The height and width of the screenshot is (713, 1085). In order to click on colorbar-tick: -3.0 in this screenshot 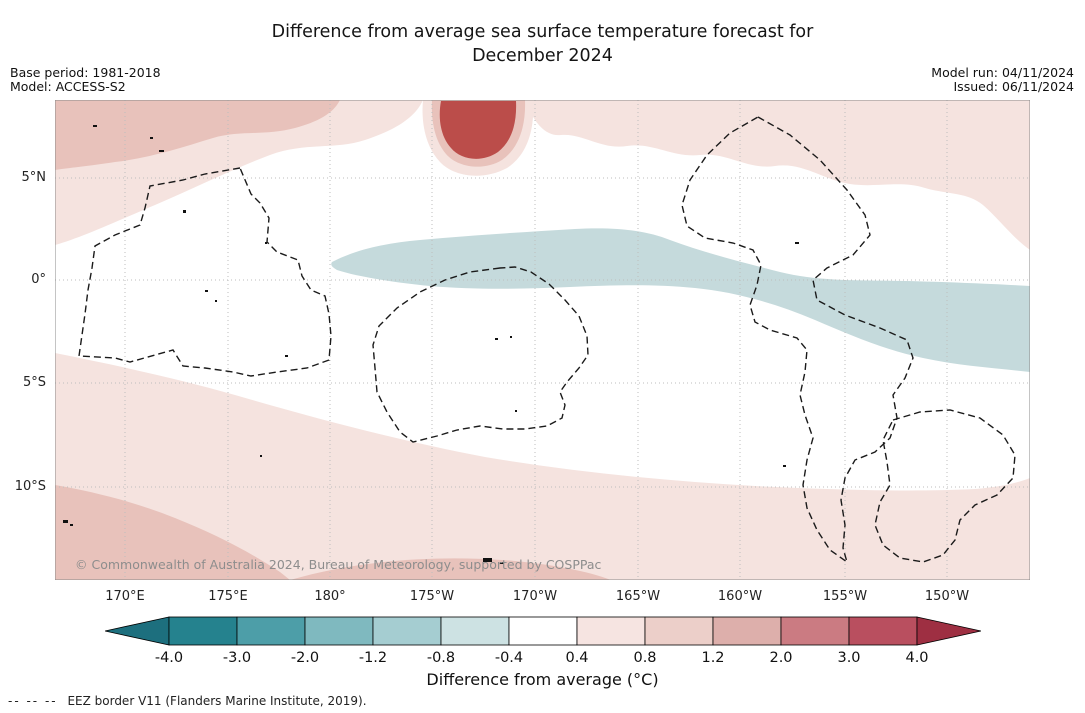, I will do `click(237, 658)`.